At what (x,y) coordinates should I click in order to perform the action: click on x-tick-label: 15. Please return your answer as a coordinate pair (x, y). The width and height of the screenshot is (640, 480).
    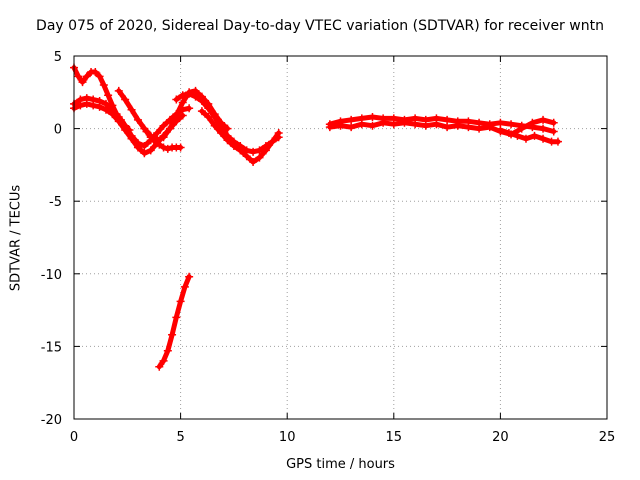
    Looking at the image, I should click on (394, 437).